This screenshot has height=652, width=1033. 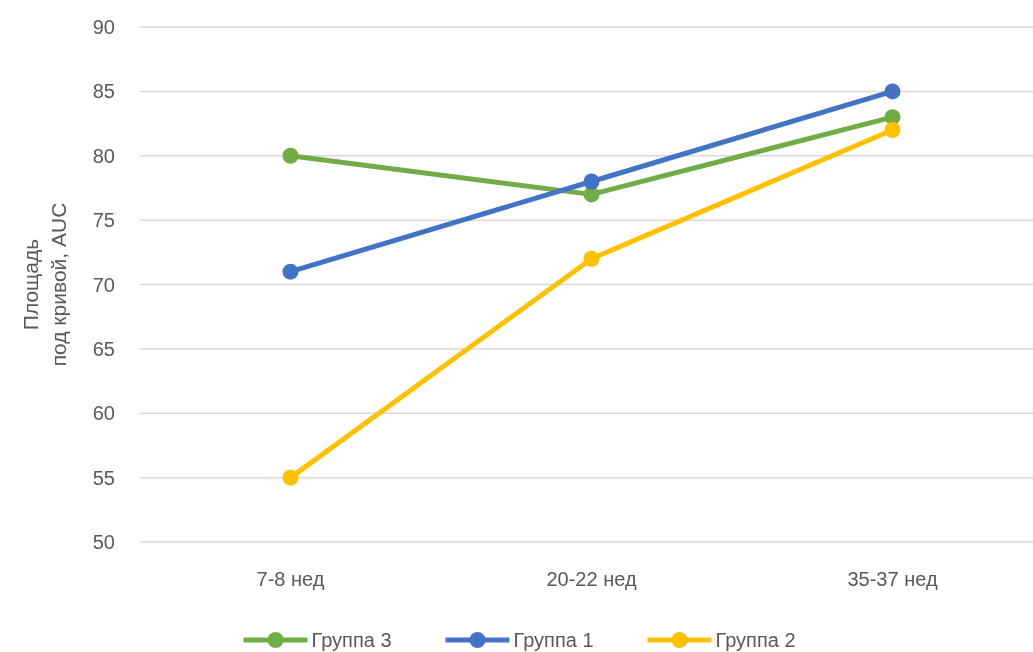 What do you see at coordinates (103, 155) in the screenshot?
I see `y-tick-label: 80` at bounding box center [103, 155].